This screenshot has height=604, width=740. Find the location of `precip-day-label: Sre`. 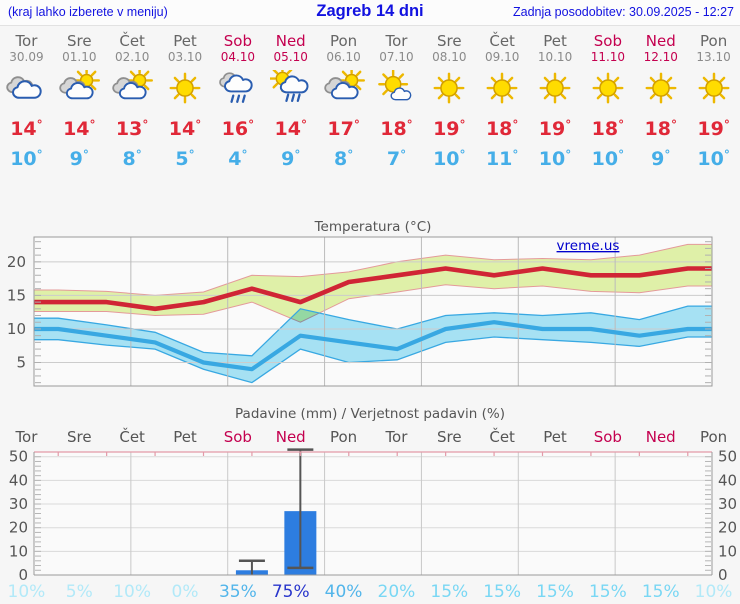

precip-day-label: Sre is located at coordinates (79, 437).